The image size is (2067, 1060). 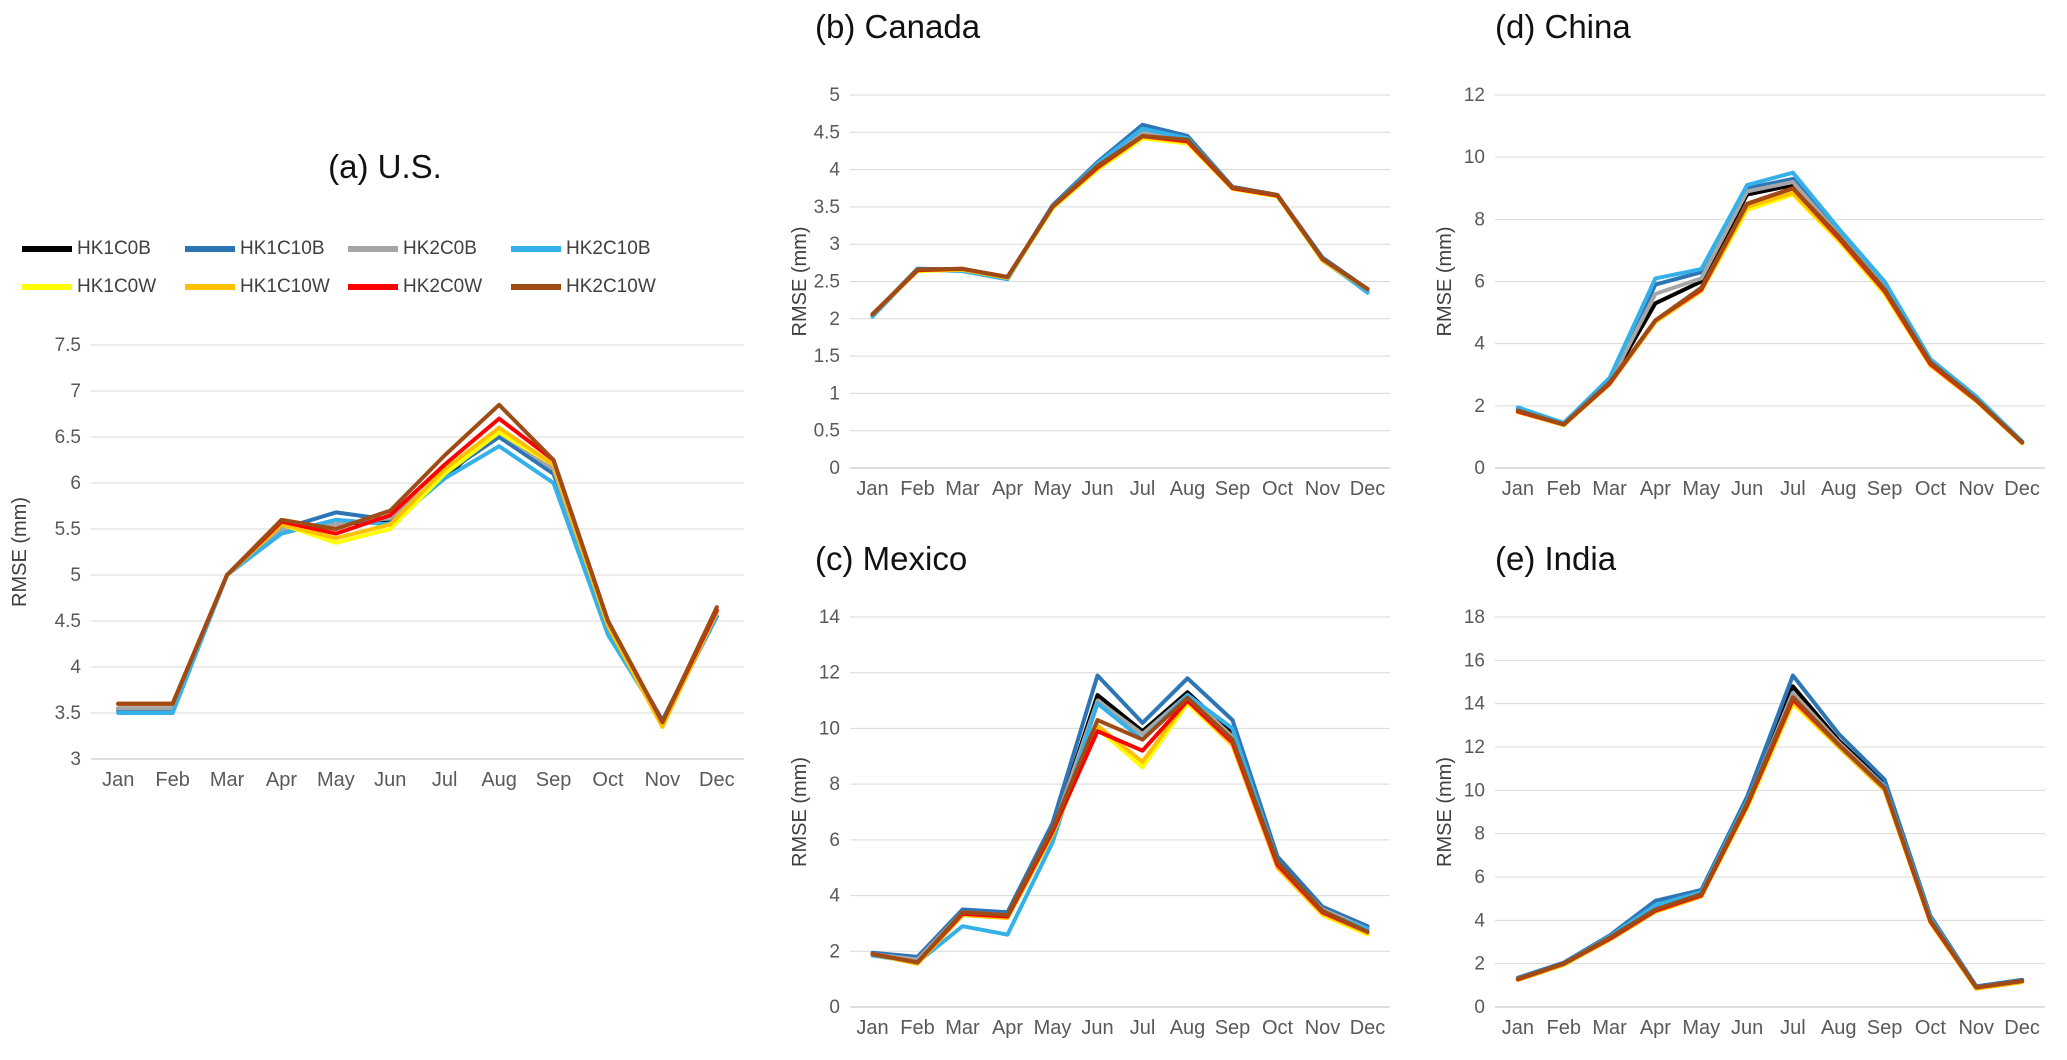 What do you see at coordinates (443, 286) in the screenshot?
I see `legend-label: HK2C0W` at bounding box center [443, 286].